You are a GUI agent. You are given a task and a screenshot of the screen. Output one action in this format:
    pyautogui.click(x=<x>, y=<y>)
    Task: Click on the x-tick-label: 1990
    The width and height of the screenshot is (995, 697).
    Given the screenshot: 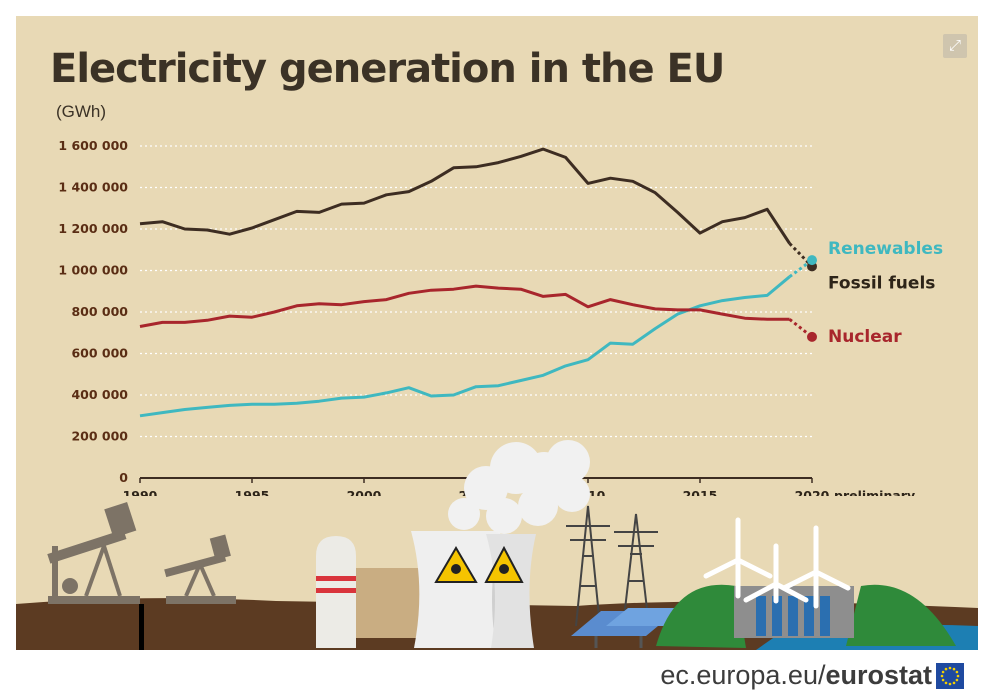 What is the action you would take?
    pyautogui.click(x=140, y=492)
    